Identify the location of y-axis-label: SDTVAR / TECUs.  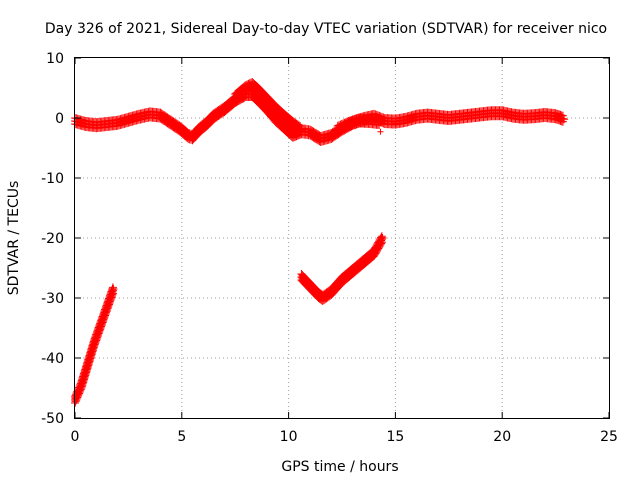
(14, 238).